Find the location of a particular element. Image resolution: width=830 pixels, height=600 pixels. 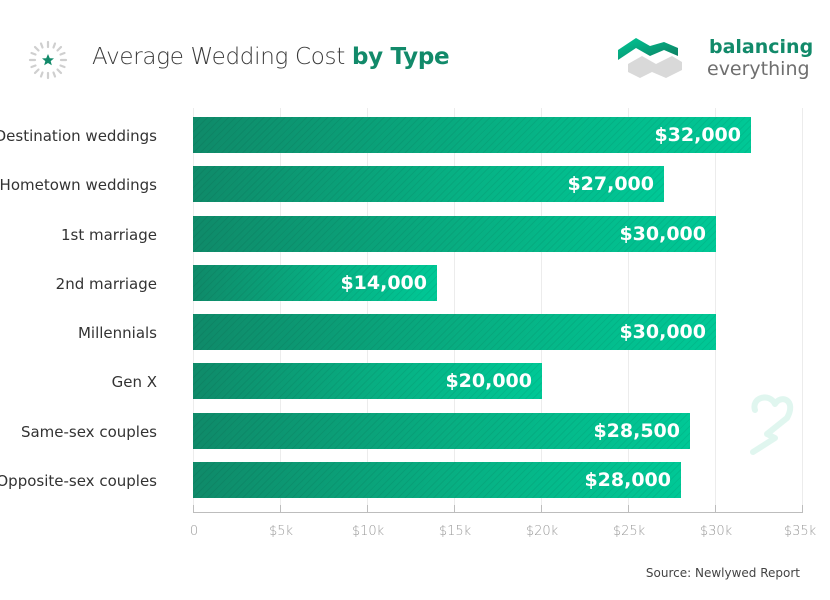

category-label: 2nd marriage is located at coordinates (106, 284).